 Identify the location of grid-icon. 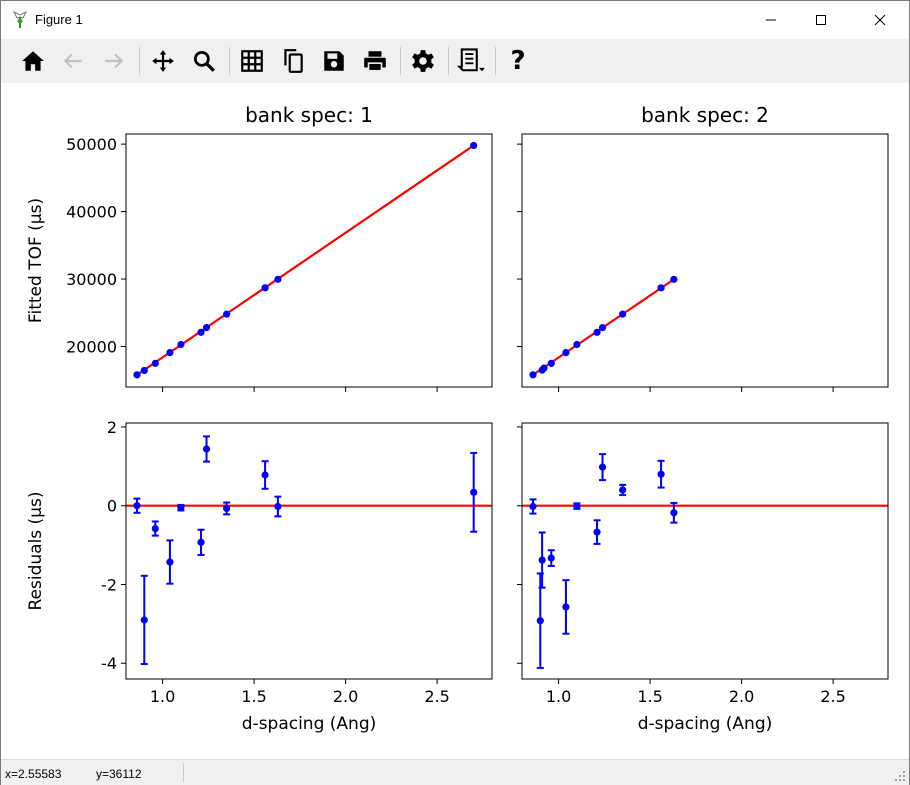
(252, 61).